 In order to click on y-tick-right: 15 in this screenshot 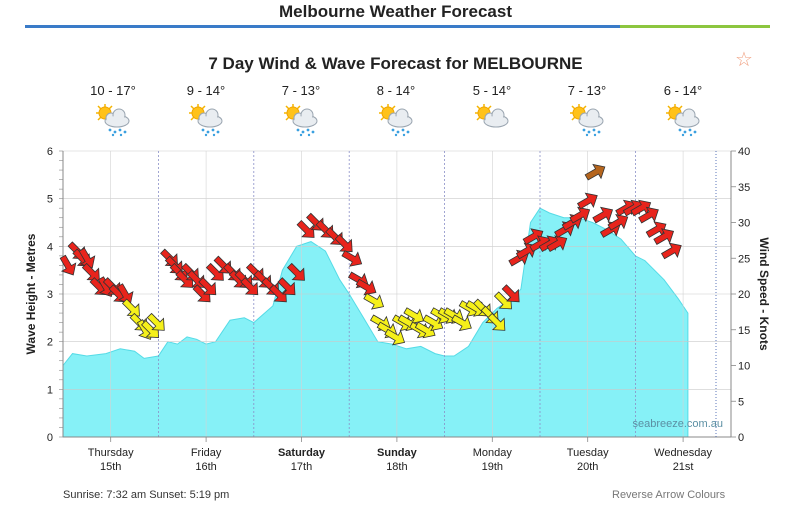, I will do `click(744, 331)`.